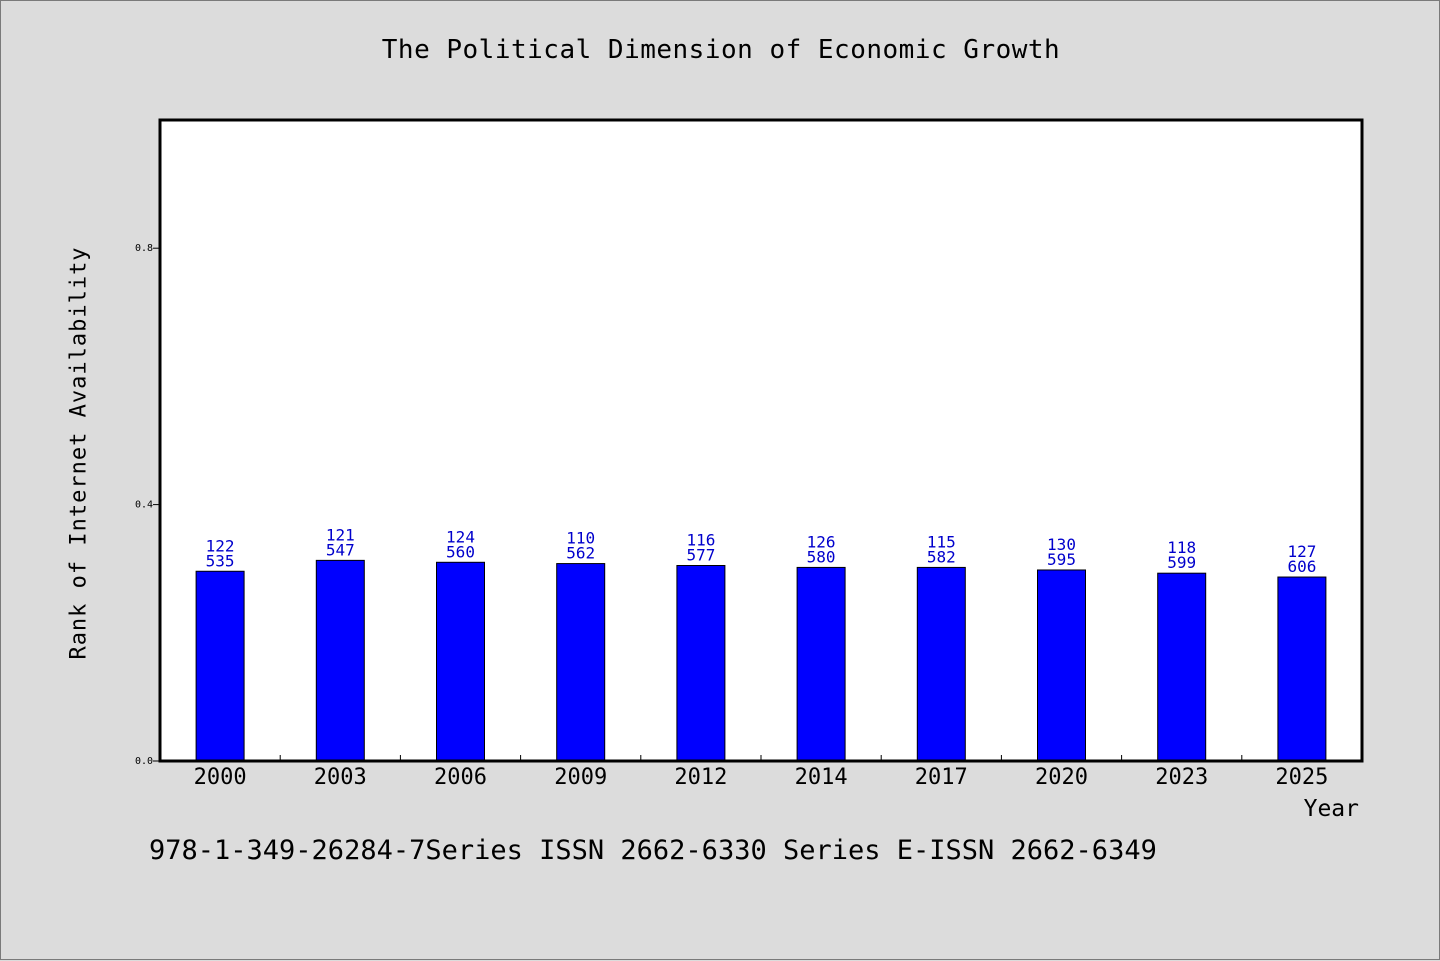 This screenshot has height=961, width=1440. What do you see at coordinates (1301, 551) in the screenshot?
I see `data-label-top: 127` at bounding box center [1301, 551].